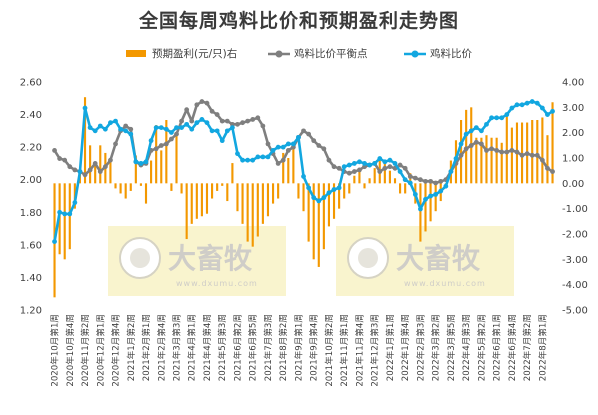  What do you see at coordinates (575, 235) in the screenshot?
I see `y-right-tick: -2.00` at bounding box center [575, 235].